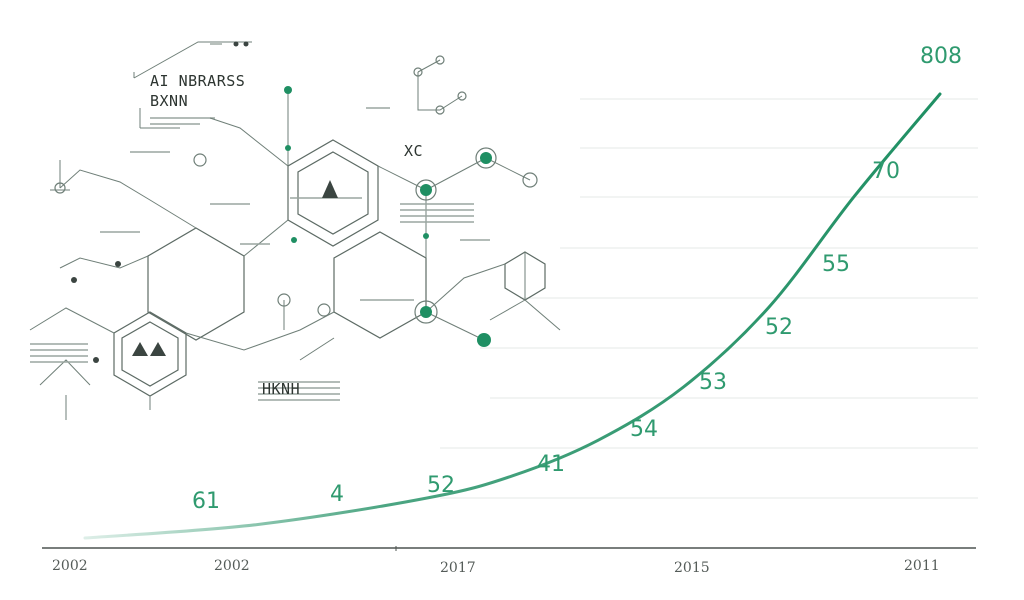  What do you see at coordinates (197, 81) in the screenshot?
I see `diagram-title: AI NBRARSS` at bounding box center [197, 81].